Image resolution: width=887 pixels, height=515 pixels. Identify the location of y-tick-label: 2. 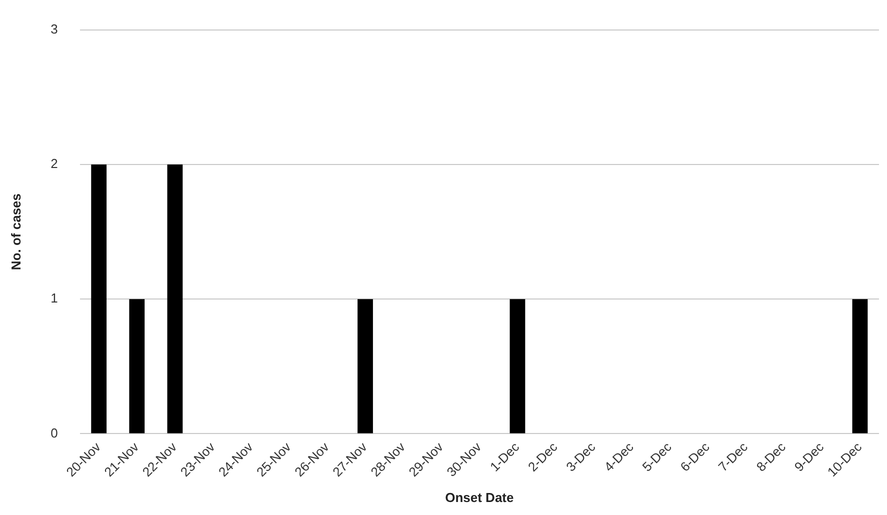
(54, 164).